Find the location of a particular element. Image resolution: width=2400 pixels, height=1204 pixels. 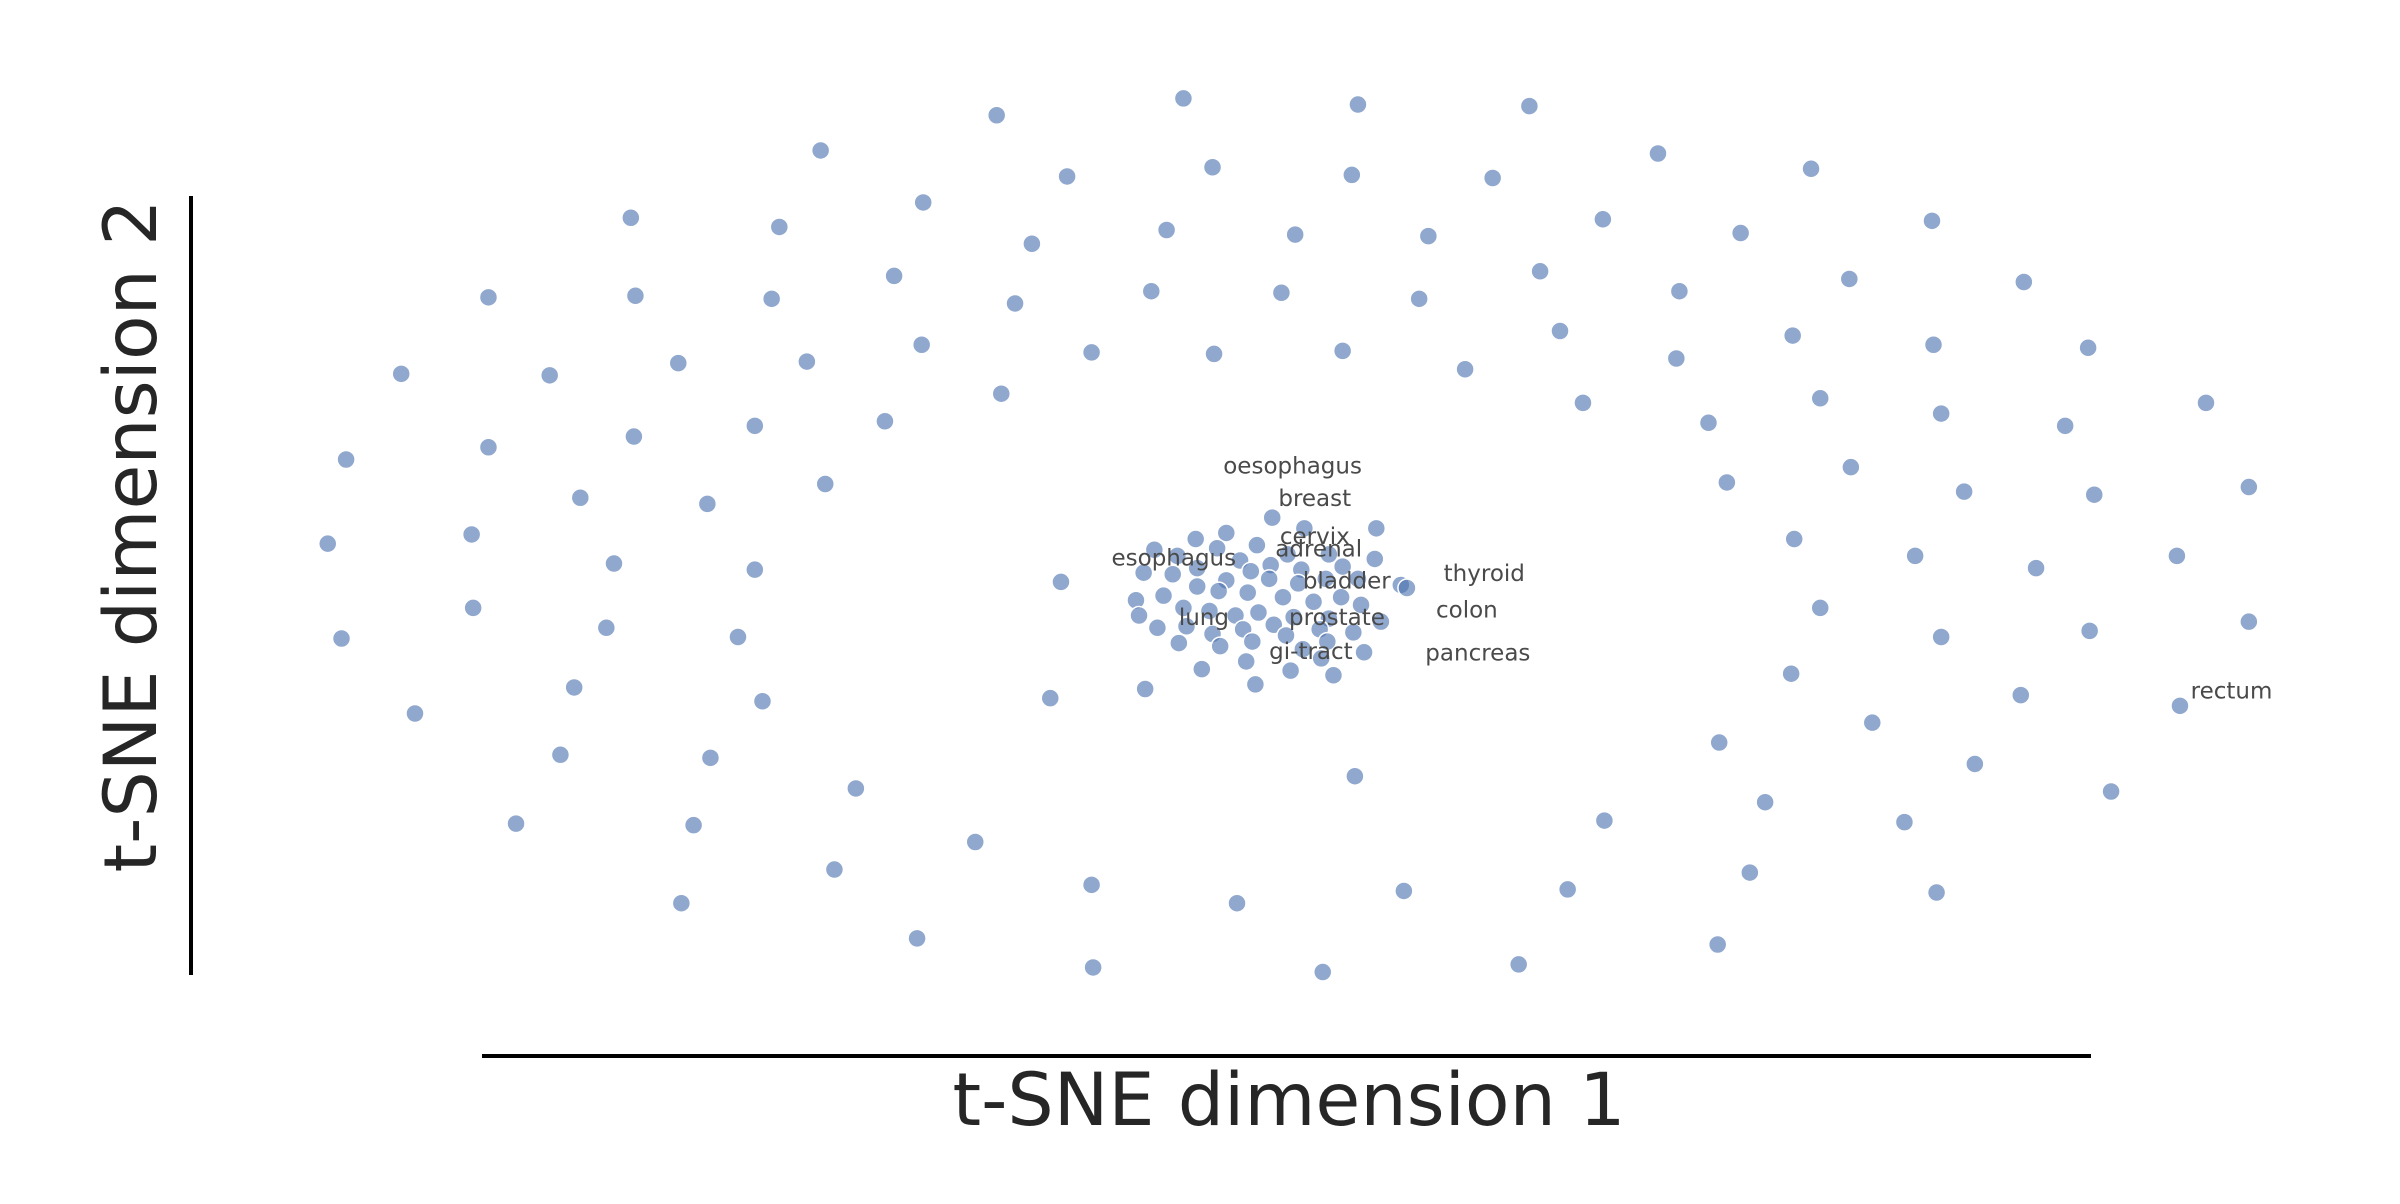

annotation: bladder is located at coordinates (1347, 581).